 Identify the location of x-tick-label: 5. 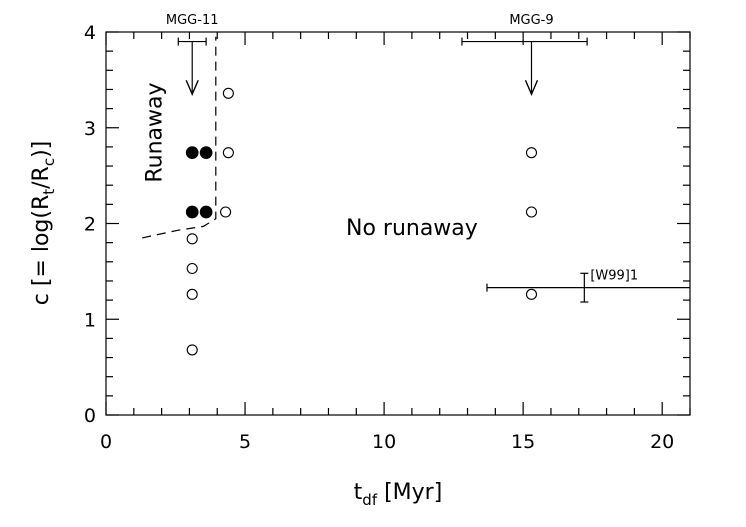
(245, 442).